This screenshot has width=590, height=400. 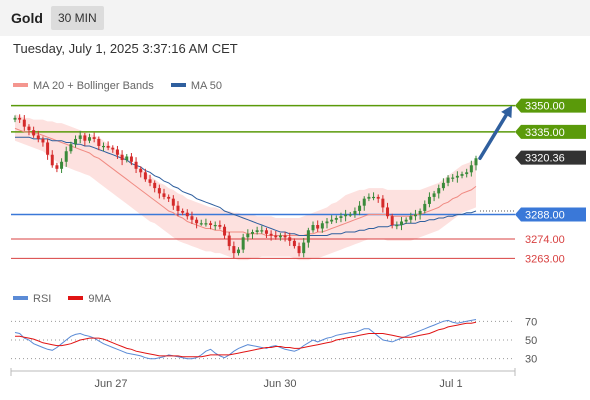 What do you see at coordinates (545, 133) in the screenshot?
I see `level-label-1: 3335.00` at bounding box center [545, 133].